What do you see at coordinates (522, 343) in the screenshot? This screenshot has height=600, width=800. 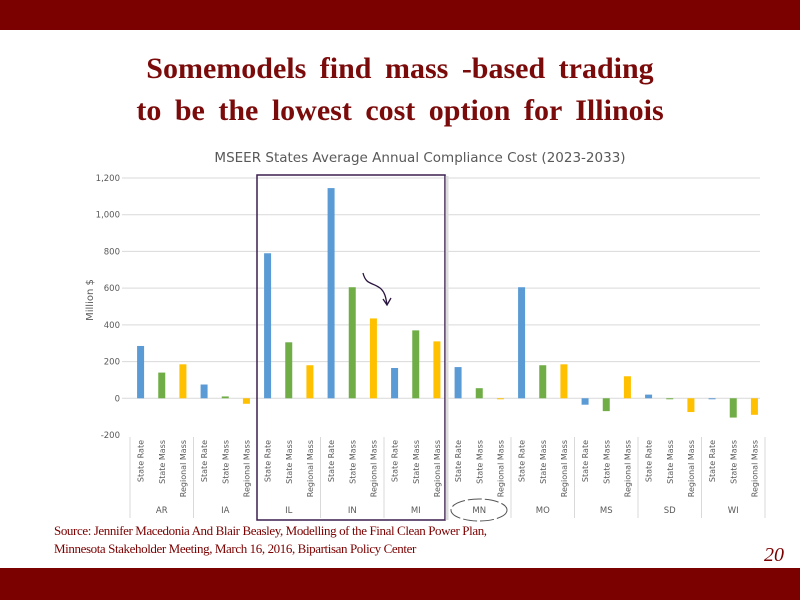 I see `bar-mo-state-rate` at bounding box center [522, 343].